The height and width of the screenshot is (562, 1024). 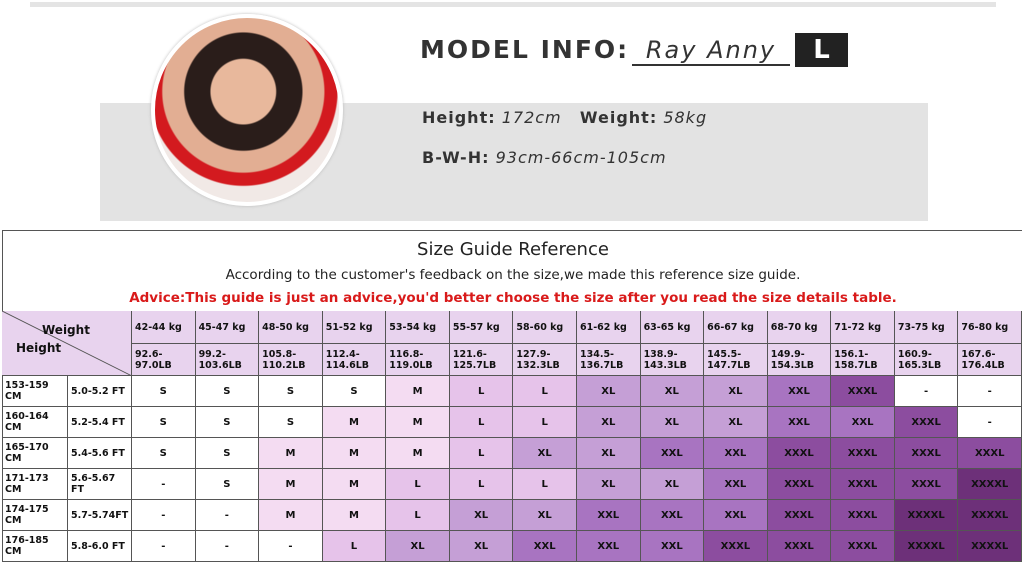 What do you see at coordinates (227, 327) in the screenshot?
I see `weight-kg: 45-47 kg` at bounding box center [227, 327].